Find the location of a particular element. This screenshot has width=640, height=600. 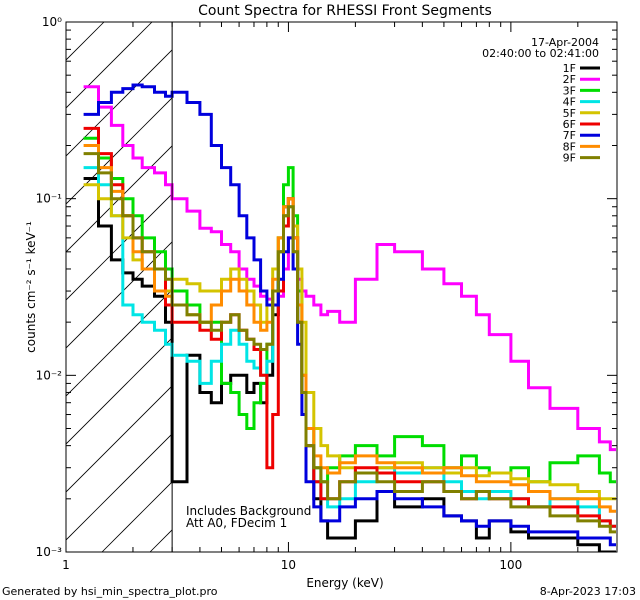

annotation-attenuator: Att A0, FDecim 1 is located at coordinates (236, 523).